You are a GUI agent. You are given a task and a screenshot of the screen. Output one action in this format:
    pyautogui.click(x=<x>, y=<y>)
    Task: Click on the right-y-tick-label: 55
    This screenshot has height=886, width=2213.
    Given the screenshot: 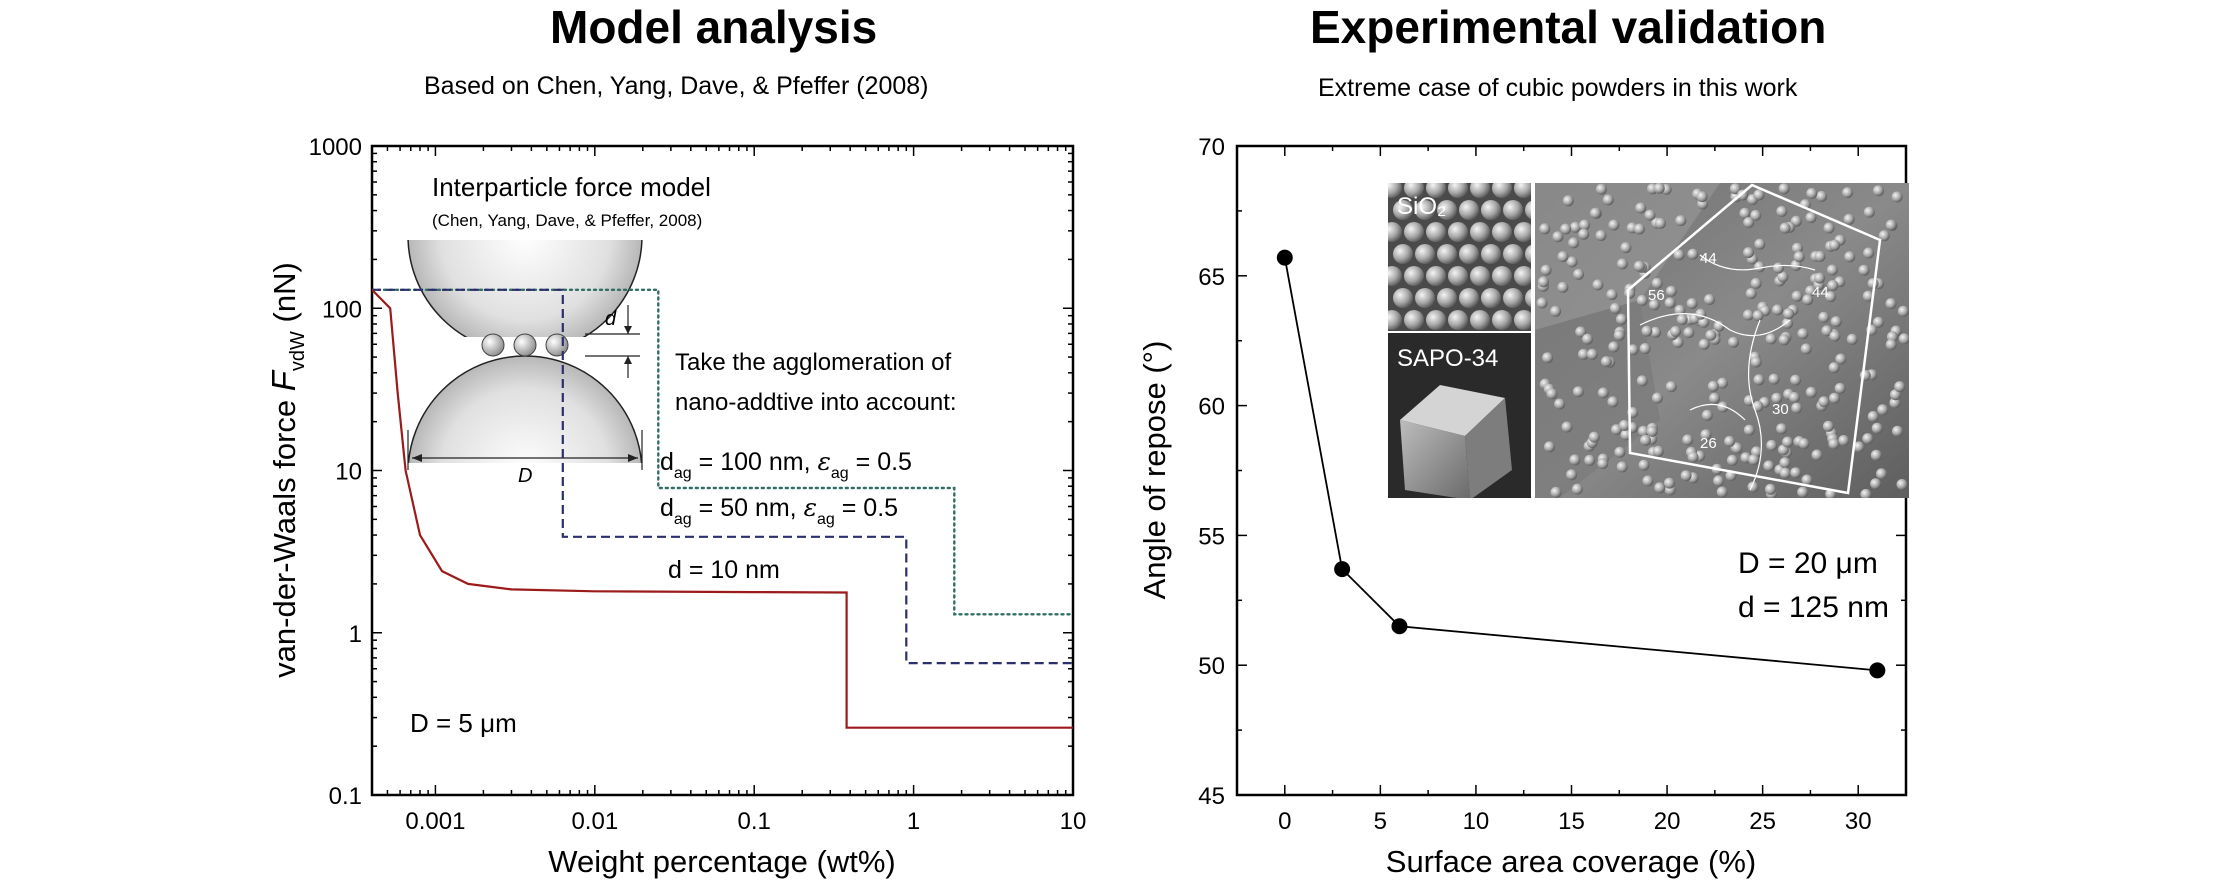 What is the action you would take?
    pyautogui.click(x=1211, y=536)
    